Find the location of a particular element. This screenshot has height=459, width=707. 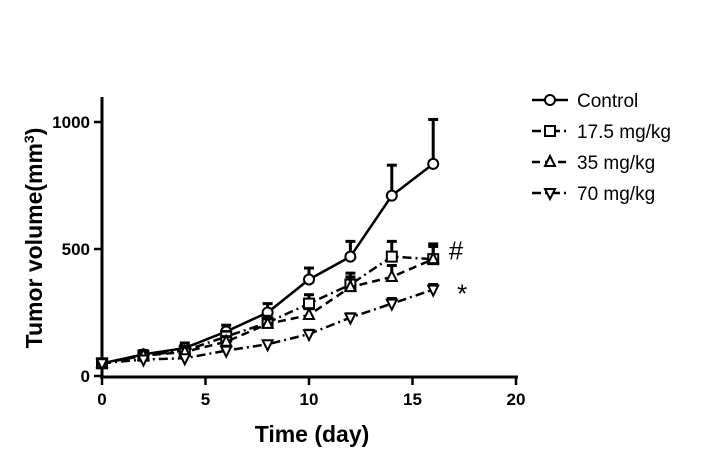

legend-item: 17.5 mg/kg is located at coordinates (601, 132).